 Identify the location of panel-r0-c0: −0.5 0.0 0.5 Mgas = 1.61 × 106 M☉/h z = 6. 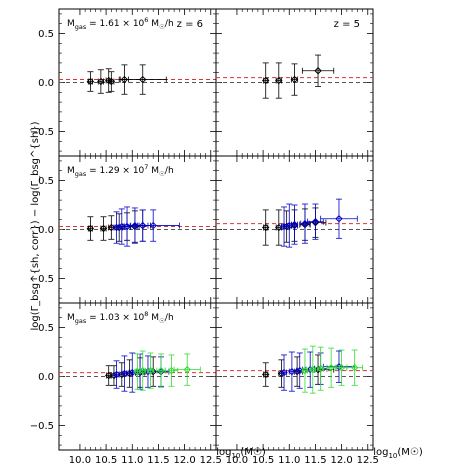
(123, 82).